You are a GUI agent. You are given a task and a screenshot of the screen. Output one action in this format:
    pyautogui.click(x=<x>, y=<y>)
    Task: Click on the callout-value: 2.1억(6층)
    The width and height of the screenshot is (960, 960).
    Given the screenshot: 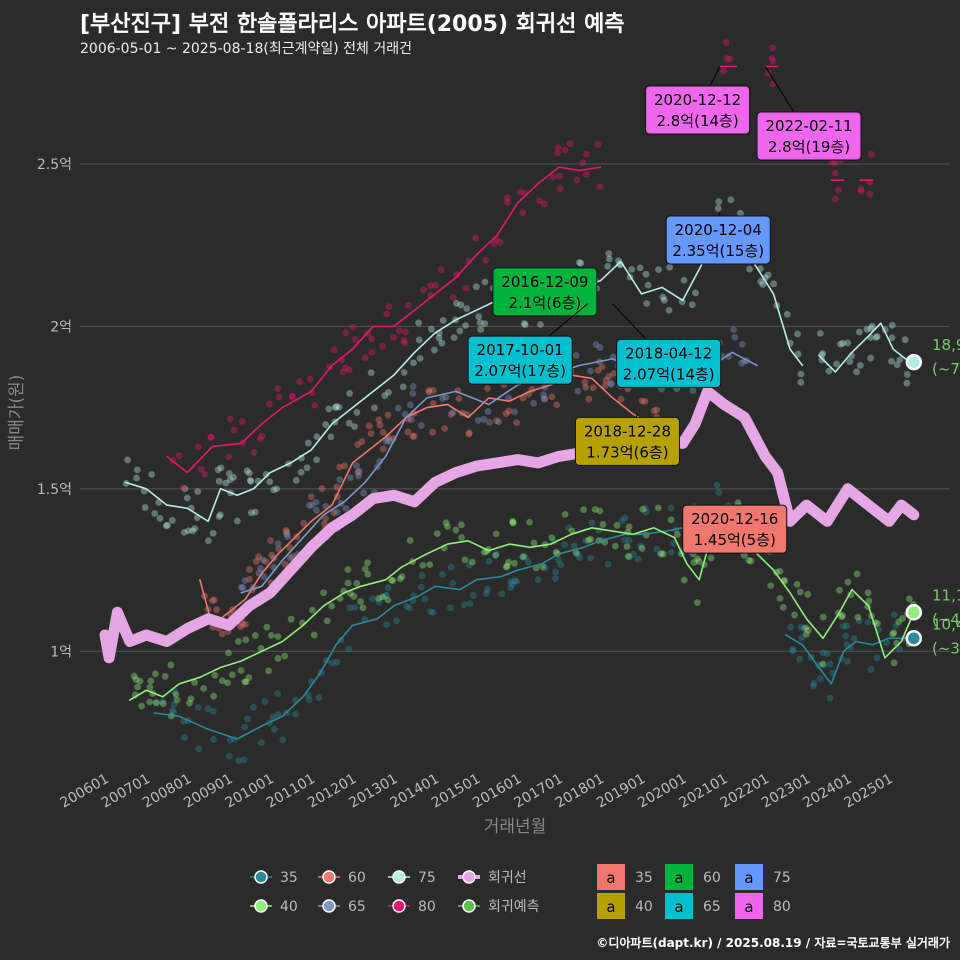 What is the action you would take?
    pyautogui.click(x=545, y=303)
    